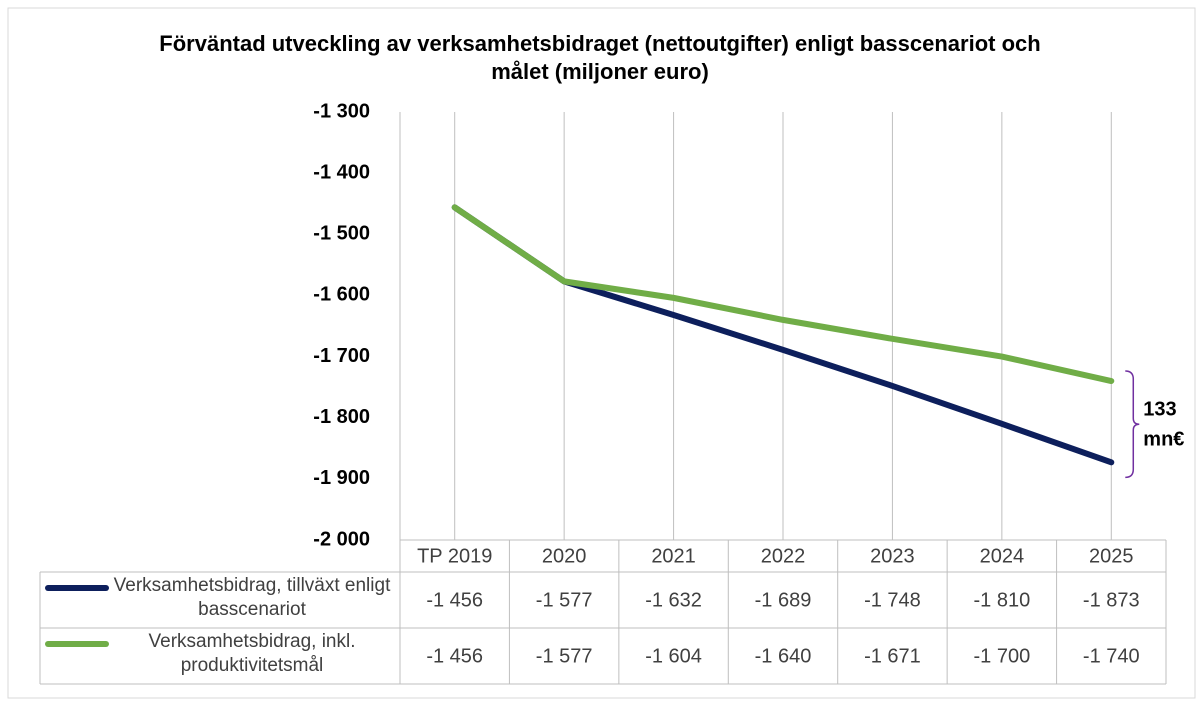 Image resolution: width=1203 pixels, height=704 pixels. Describe the element at coordinates (892, 600) in the screenshot. I see `table-value: -1 748` at that location.